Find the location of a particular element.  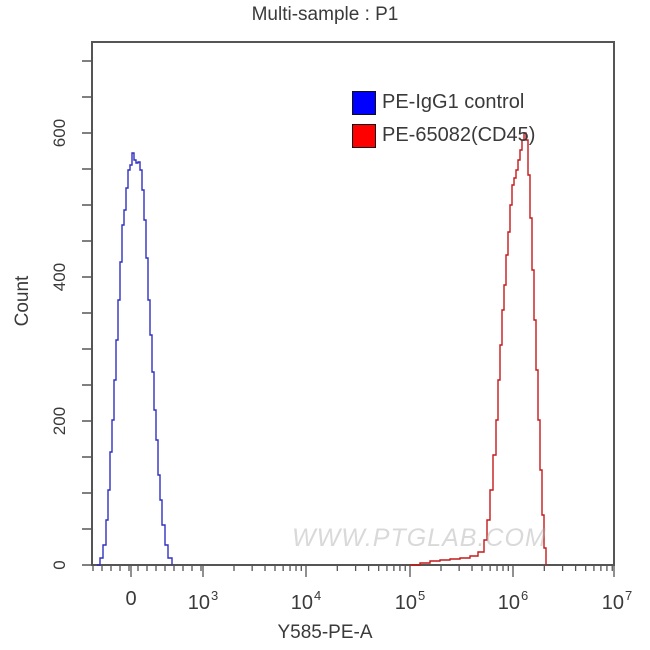

y-tick-label: 0 is located at coordinates (59, 565).